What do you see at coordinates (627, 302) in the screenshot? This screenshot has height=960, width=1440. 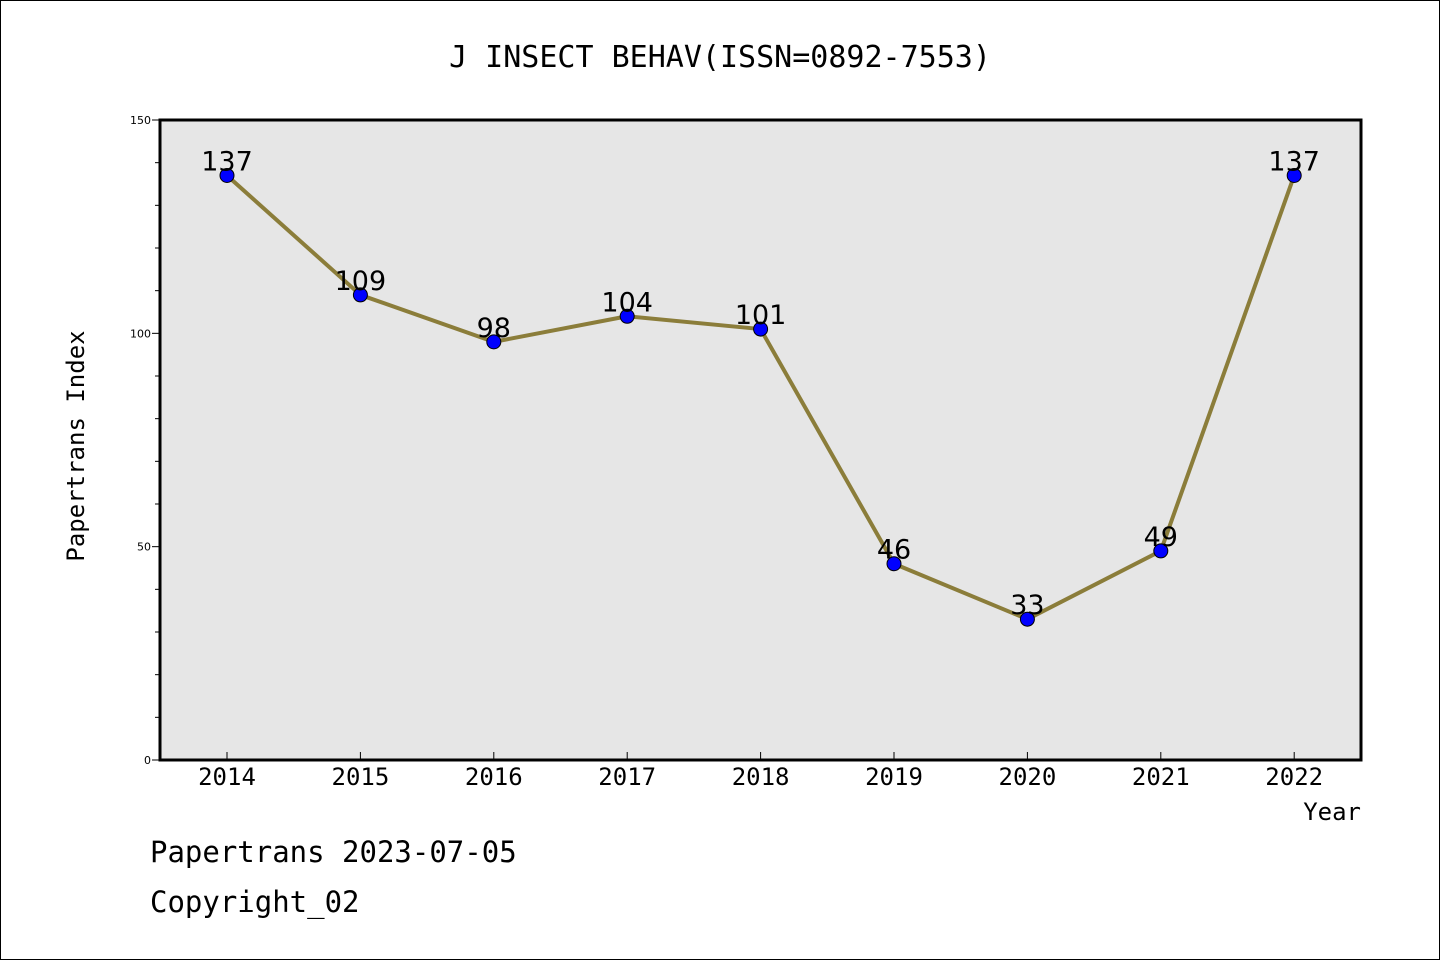 I see `data-label: 104` at bounding box center [627, 302].